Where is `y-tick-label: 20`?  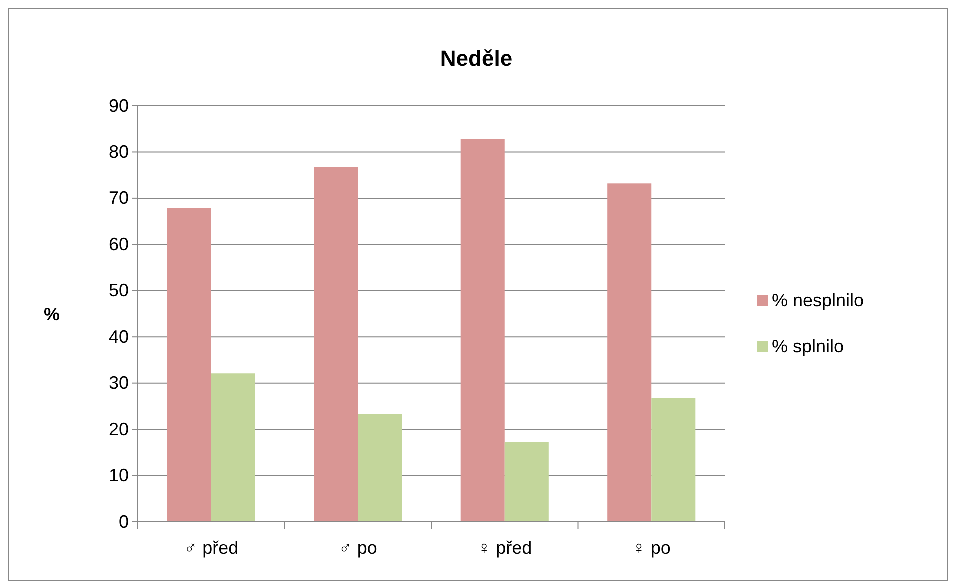 y-tick-label: 20 is located at coordinates (118, 429).